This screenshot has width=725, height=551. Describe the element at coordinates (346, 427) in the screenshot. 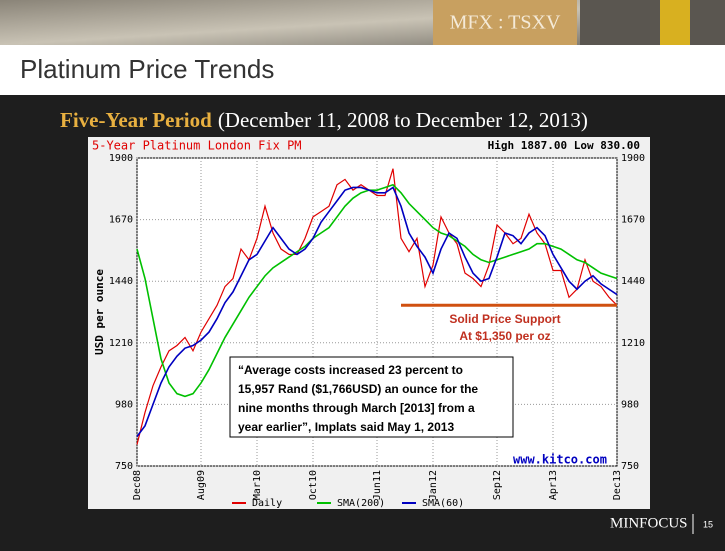

I see `quote-line: year earlier”, Implats said May 1, 2013` at that location.